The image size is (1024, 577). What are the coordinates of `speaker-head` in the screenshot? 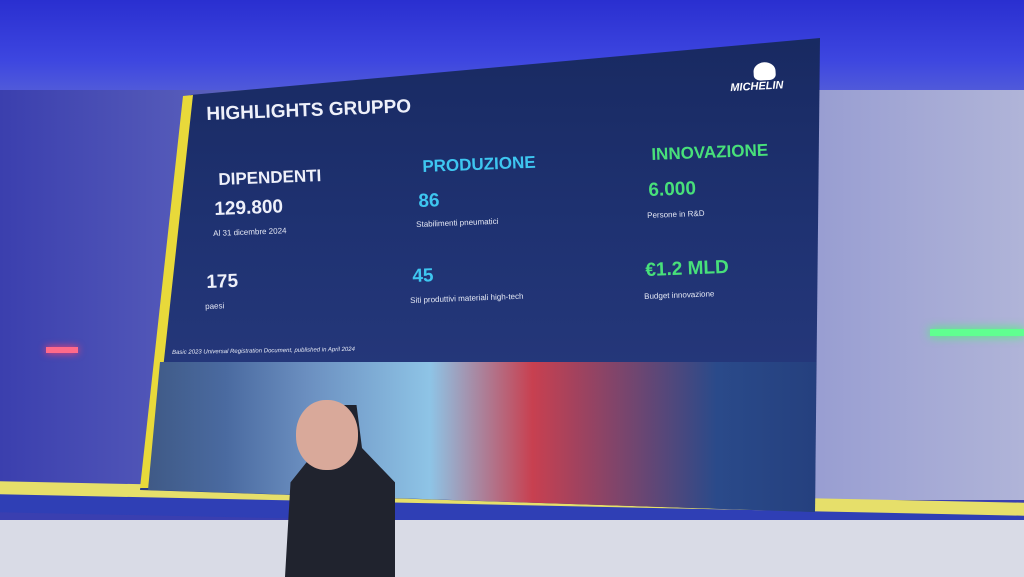 It's located at (327, 435).